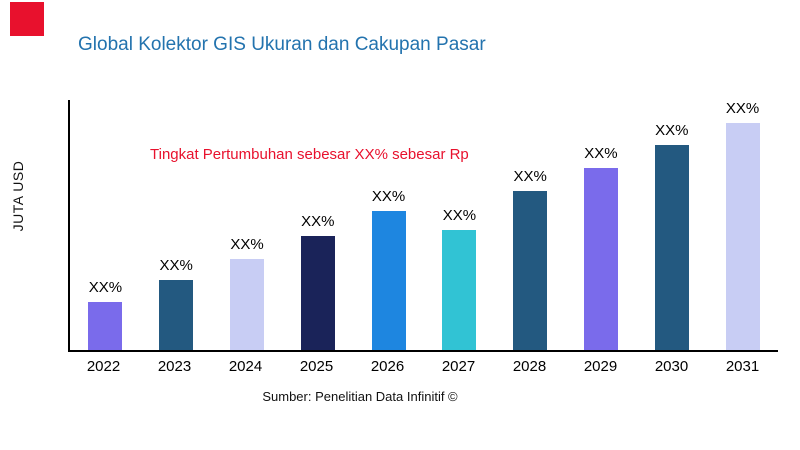 The width and height of the screenshot is (800, 450). I want to click on brand-accent-square, so click(27, 19).